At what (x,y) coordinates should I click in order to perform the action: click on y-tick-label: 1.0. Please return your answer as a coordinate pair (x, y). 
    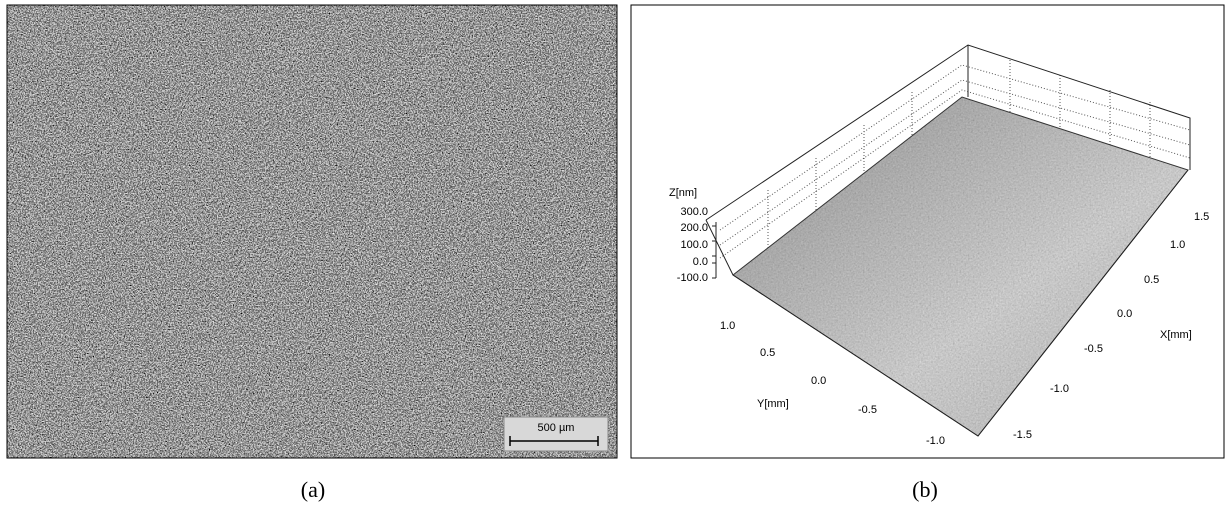
    Looking at the image, I should click on (727, 326).